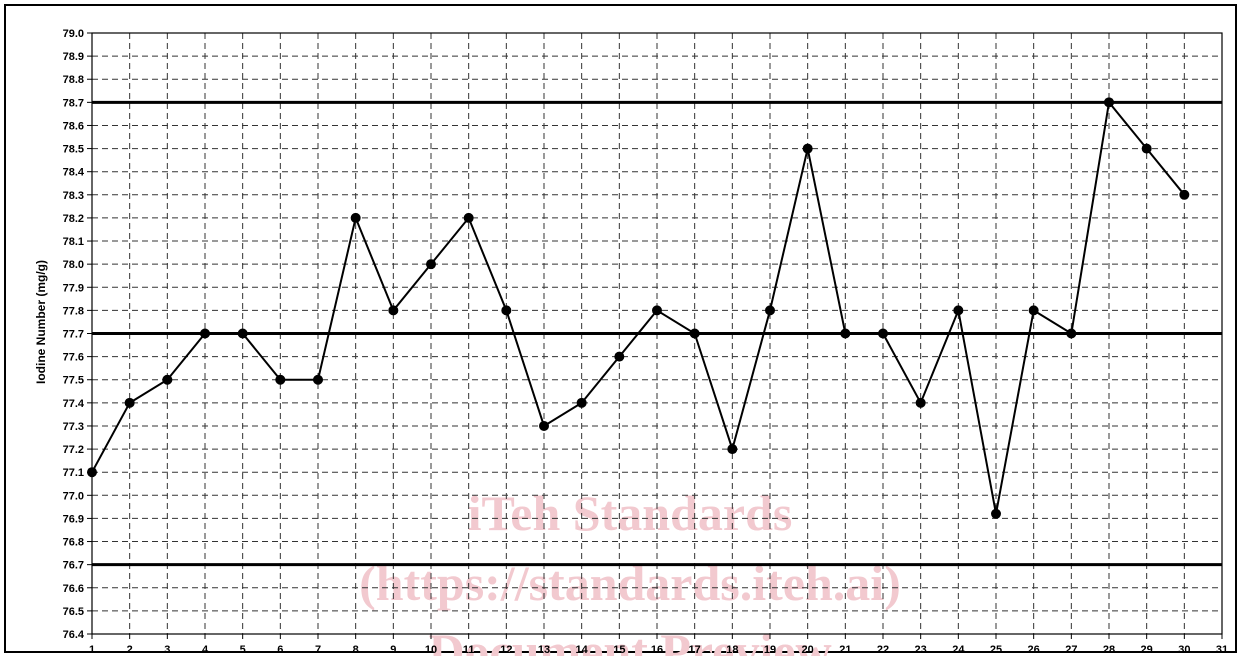  What do you see at coordinates (1147, 650) in the screenshot?
I see `x-tick-label: 29` at bounding box center [1147, 650].